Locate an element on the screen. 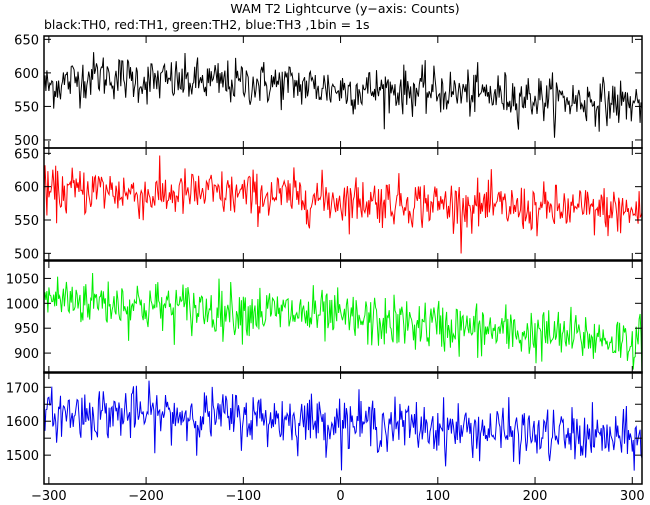 Image resolution: width=650 pixels, height=505 pixels. x-tick-label: 0 is located at coordinates (340, 496).